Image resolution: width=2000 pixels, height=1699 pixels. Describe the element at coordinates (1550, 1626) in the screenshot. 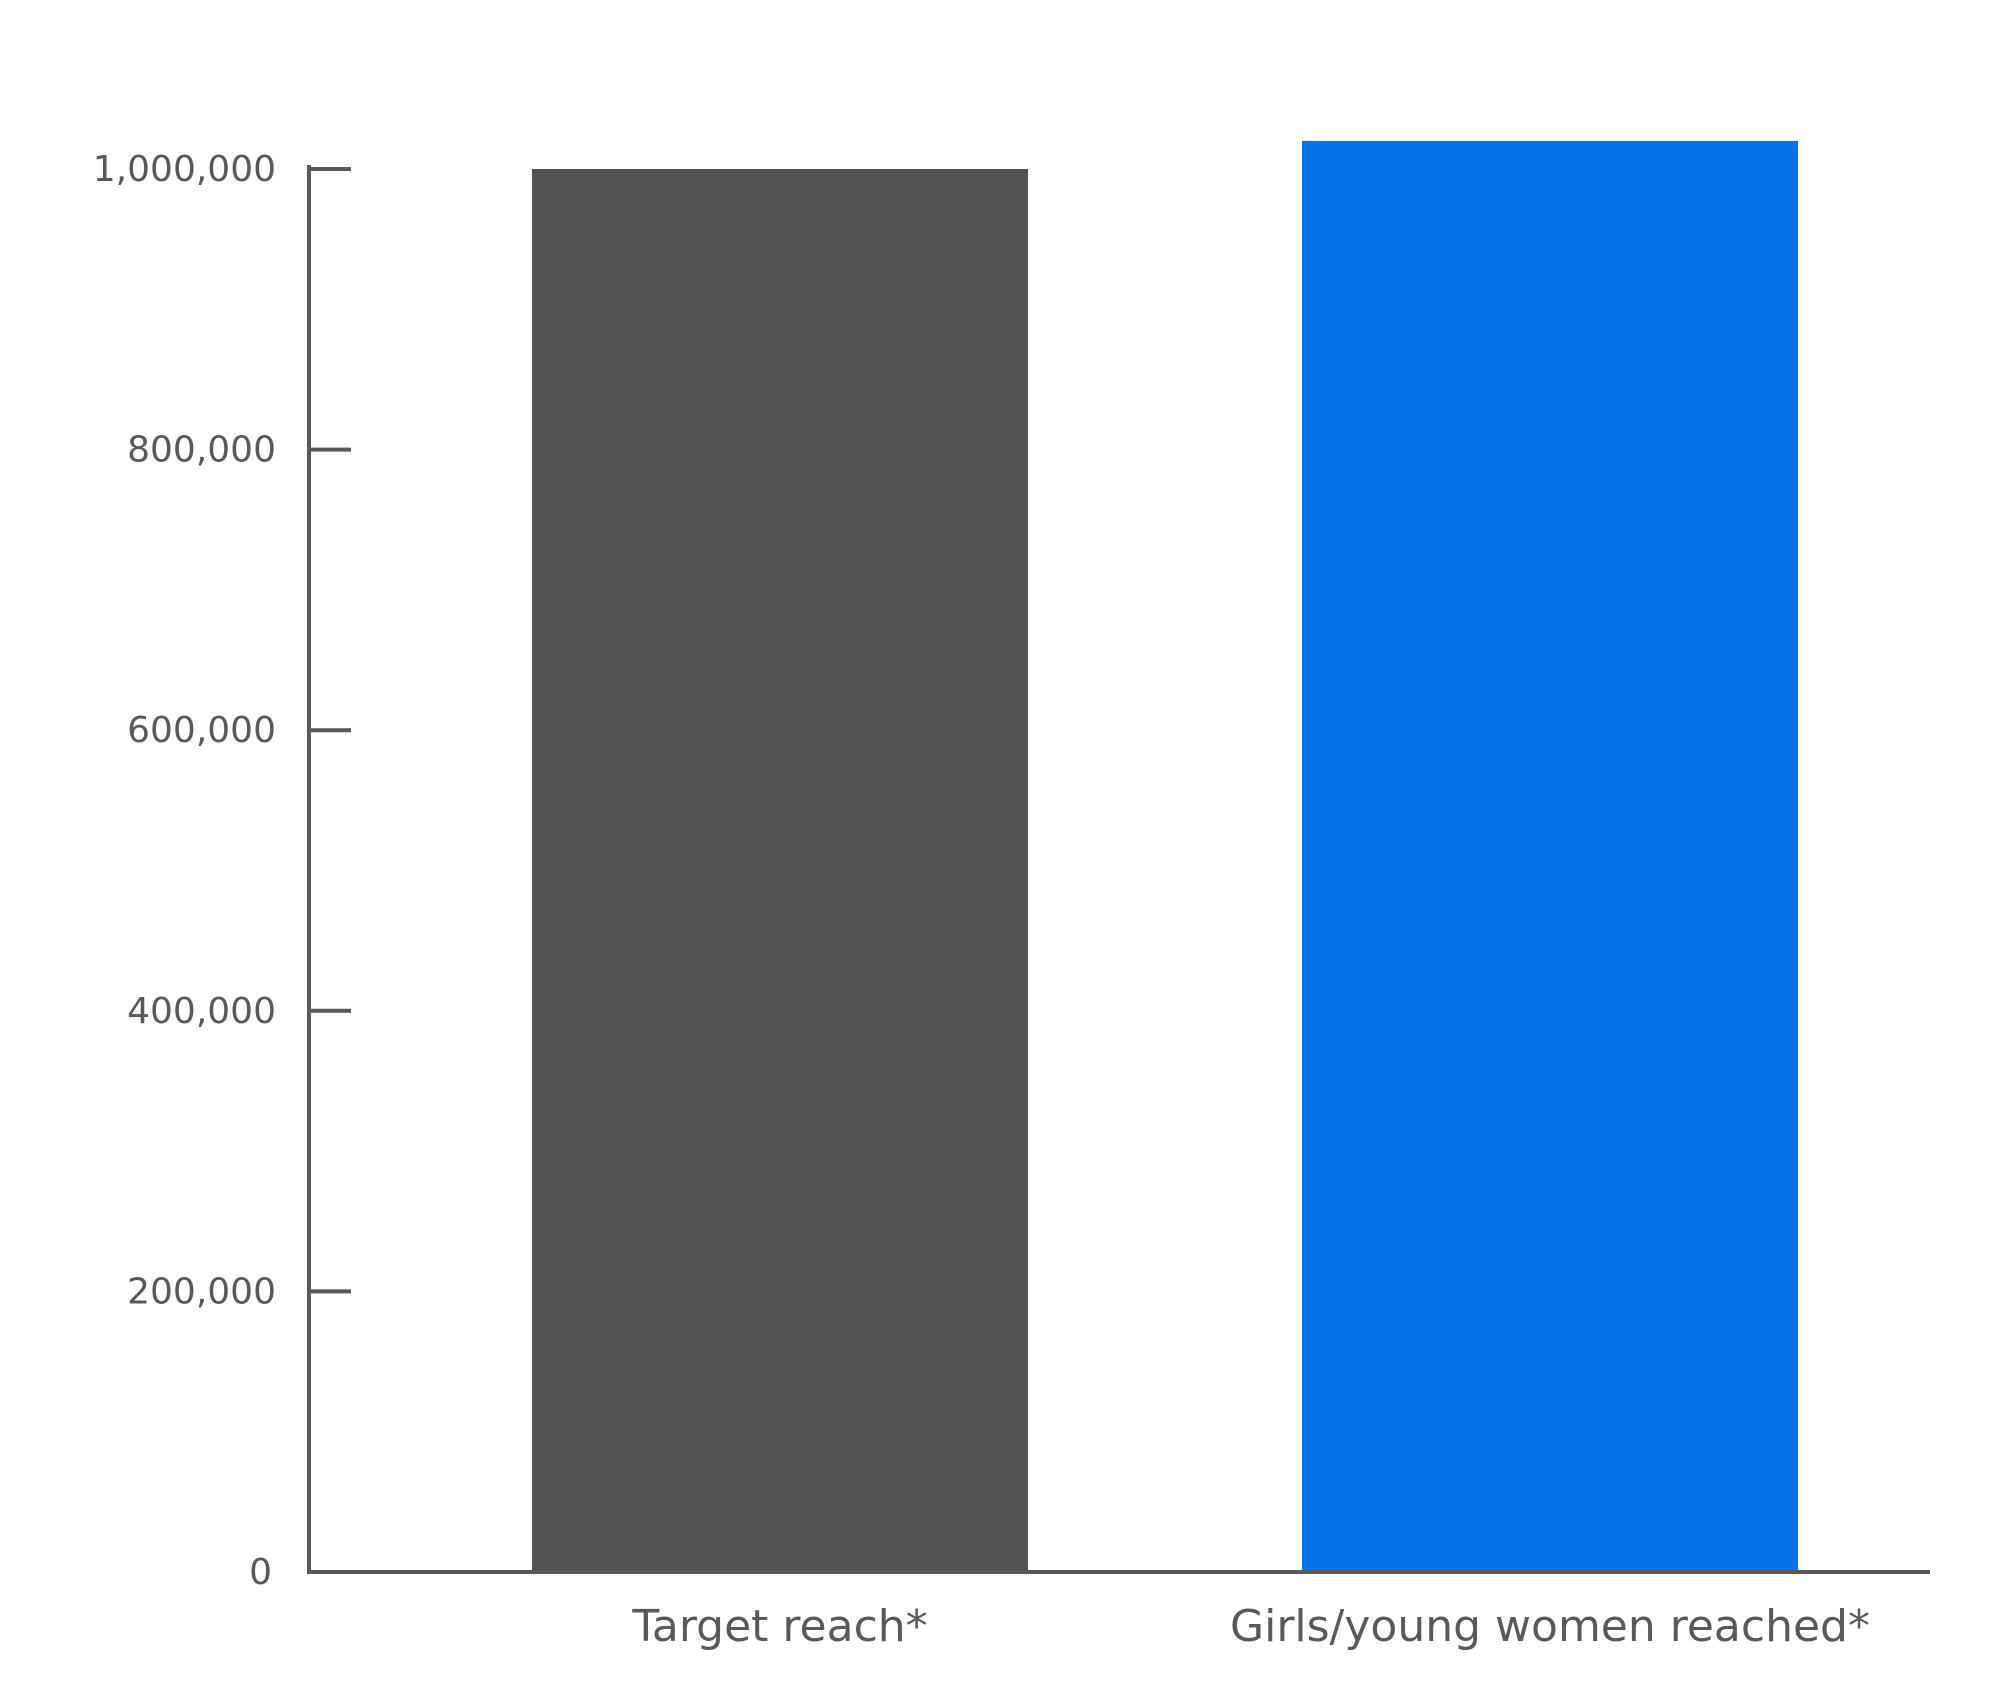

I see `x-tick-label: Girls/young women reached*` at that location.